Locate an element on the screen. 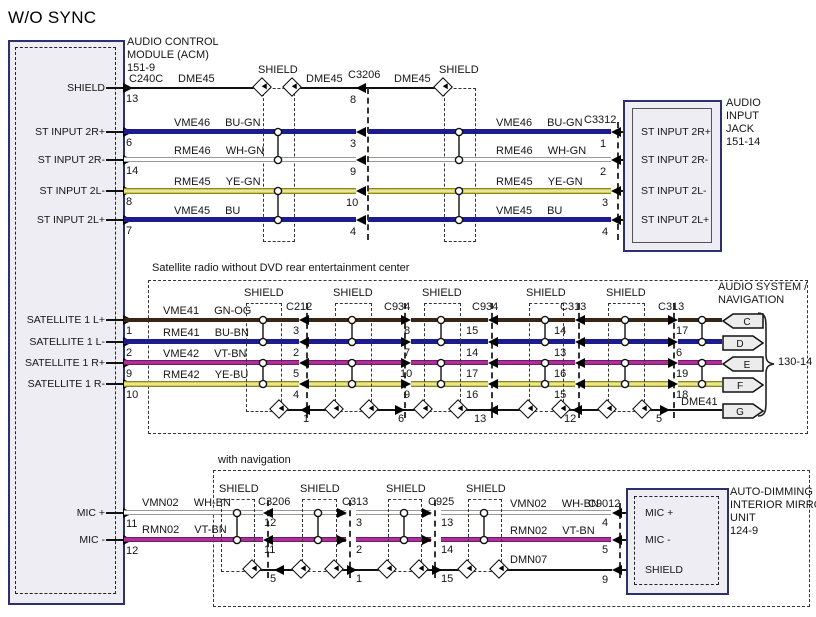  wire-label: RME46 WH-GN is located at coordinates (219, 151).